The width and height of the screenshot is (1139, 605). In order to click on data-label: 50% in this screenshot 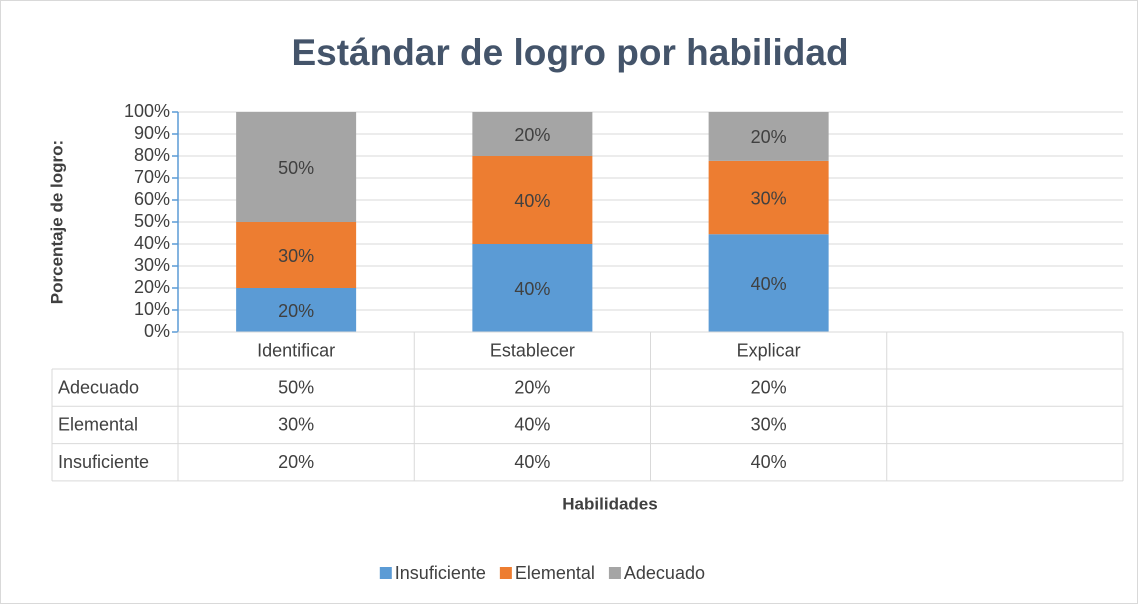, I will do `click(296, 168)`.